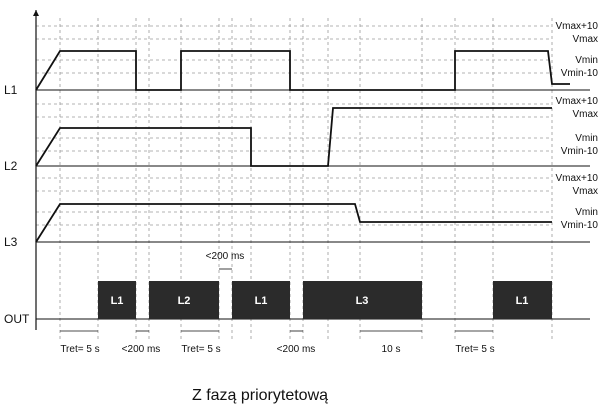  I want to click on gap-annotation-top: <200 ms, so click(225, 260).